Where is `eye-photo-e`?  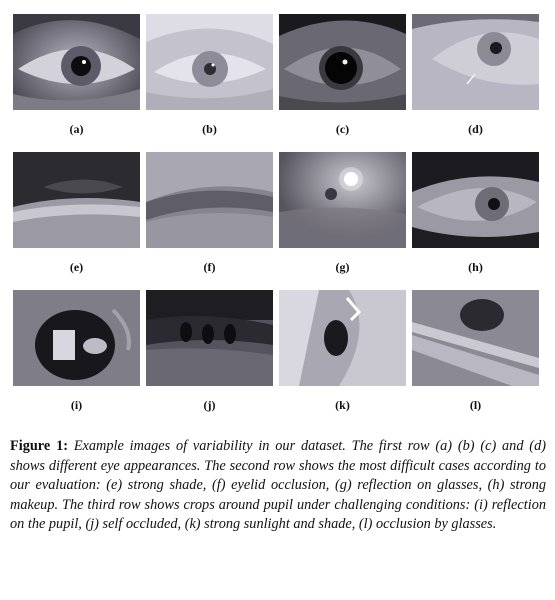 eye-photo-e is located at coordinates (76, 200).